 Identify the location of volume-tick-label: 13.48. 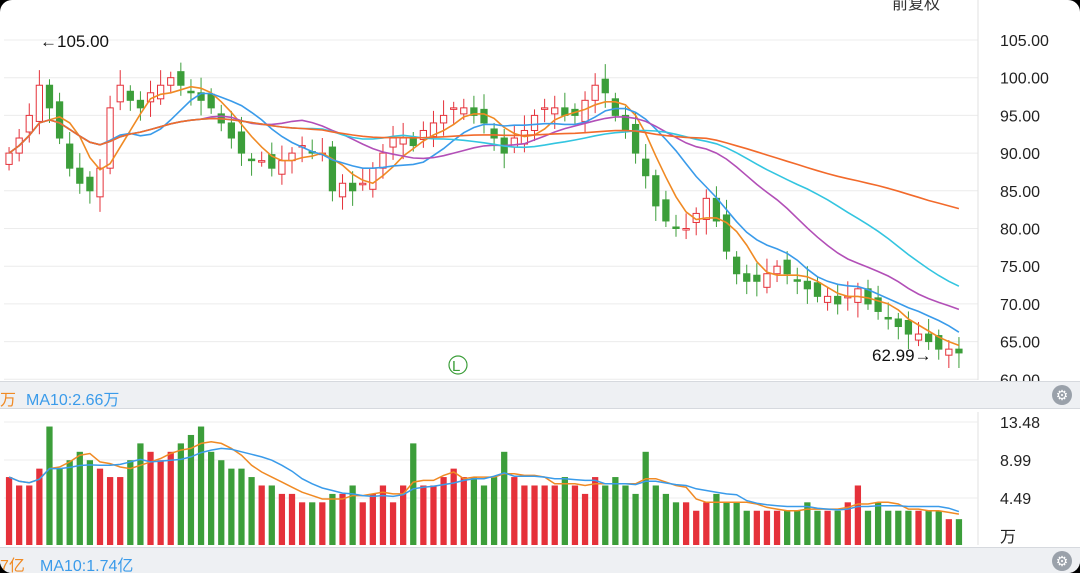
(1020, 423).